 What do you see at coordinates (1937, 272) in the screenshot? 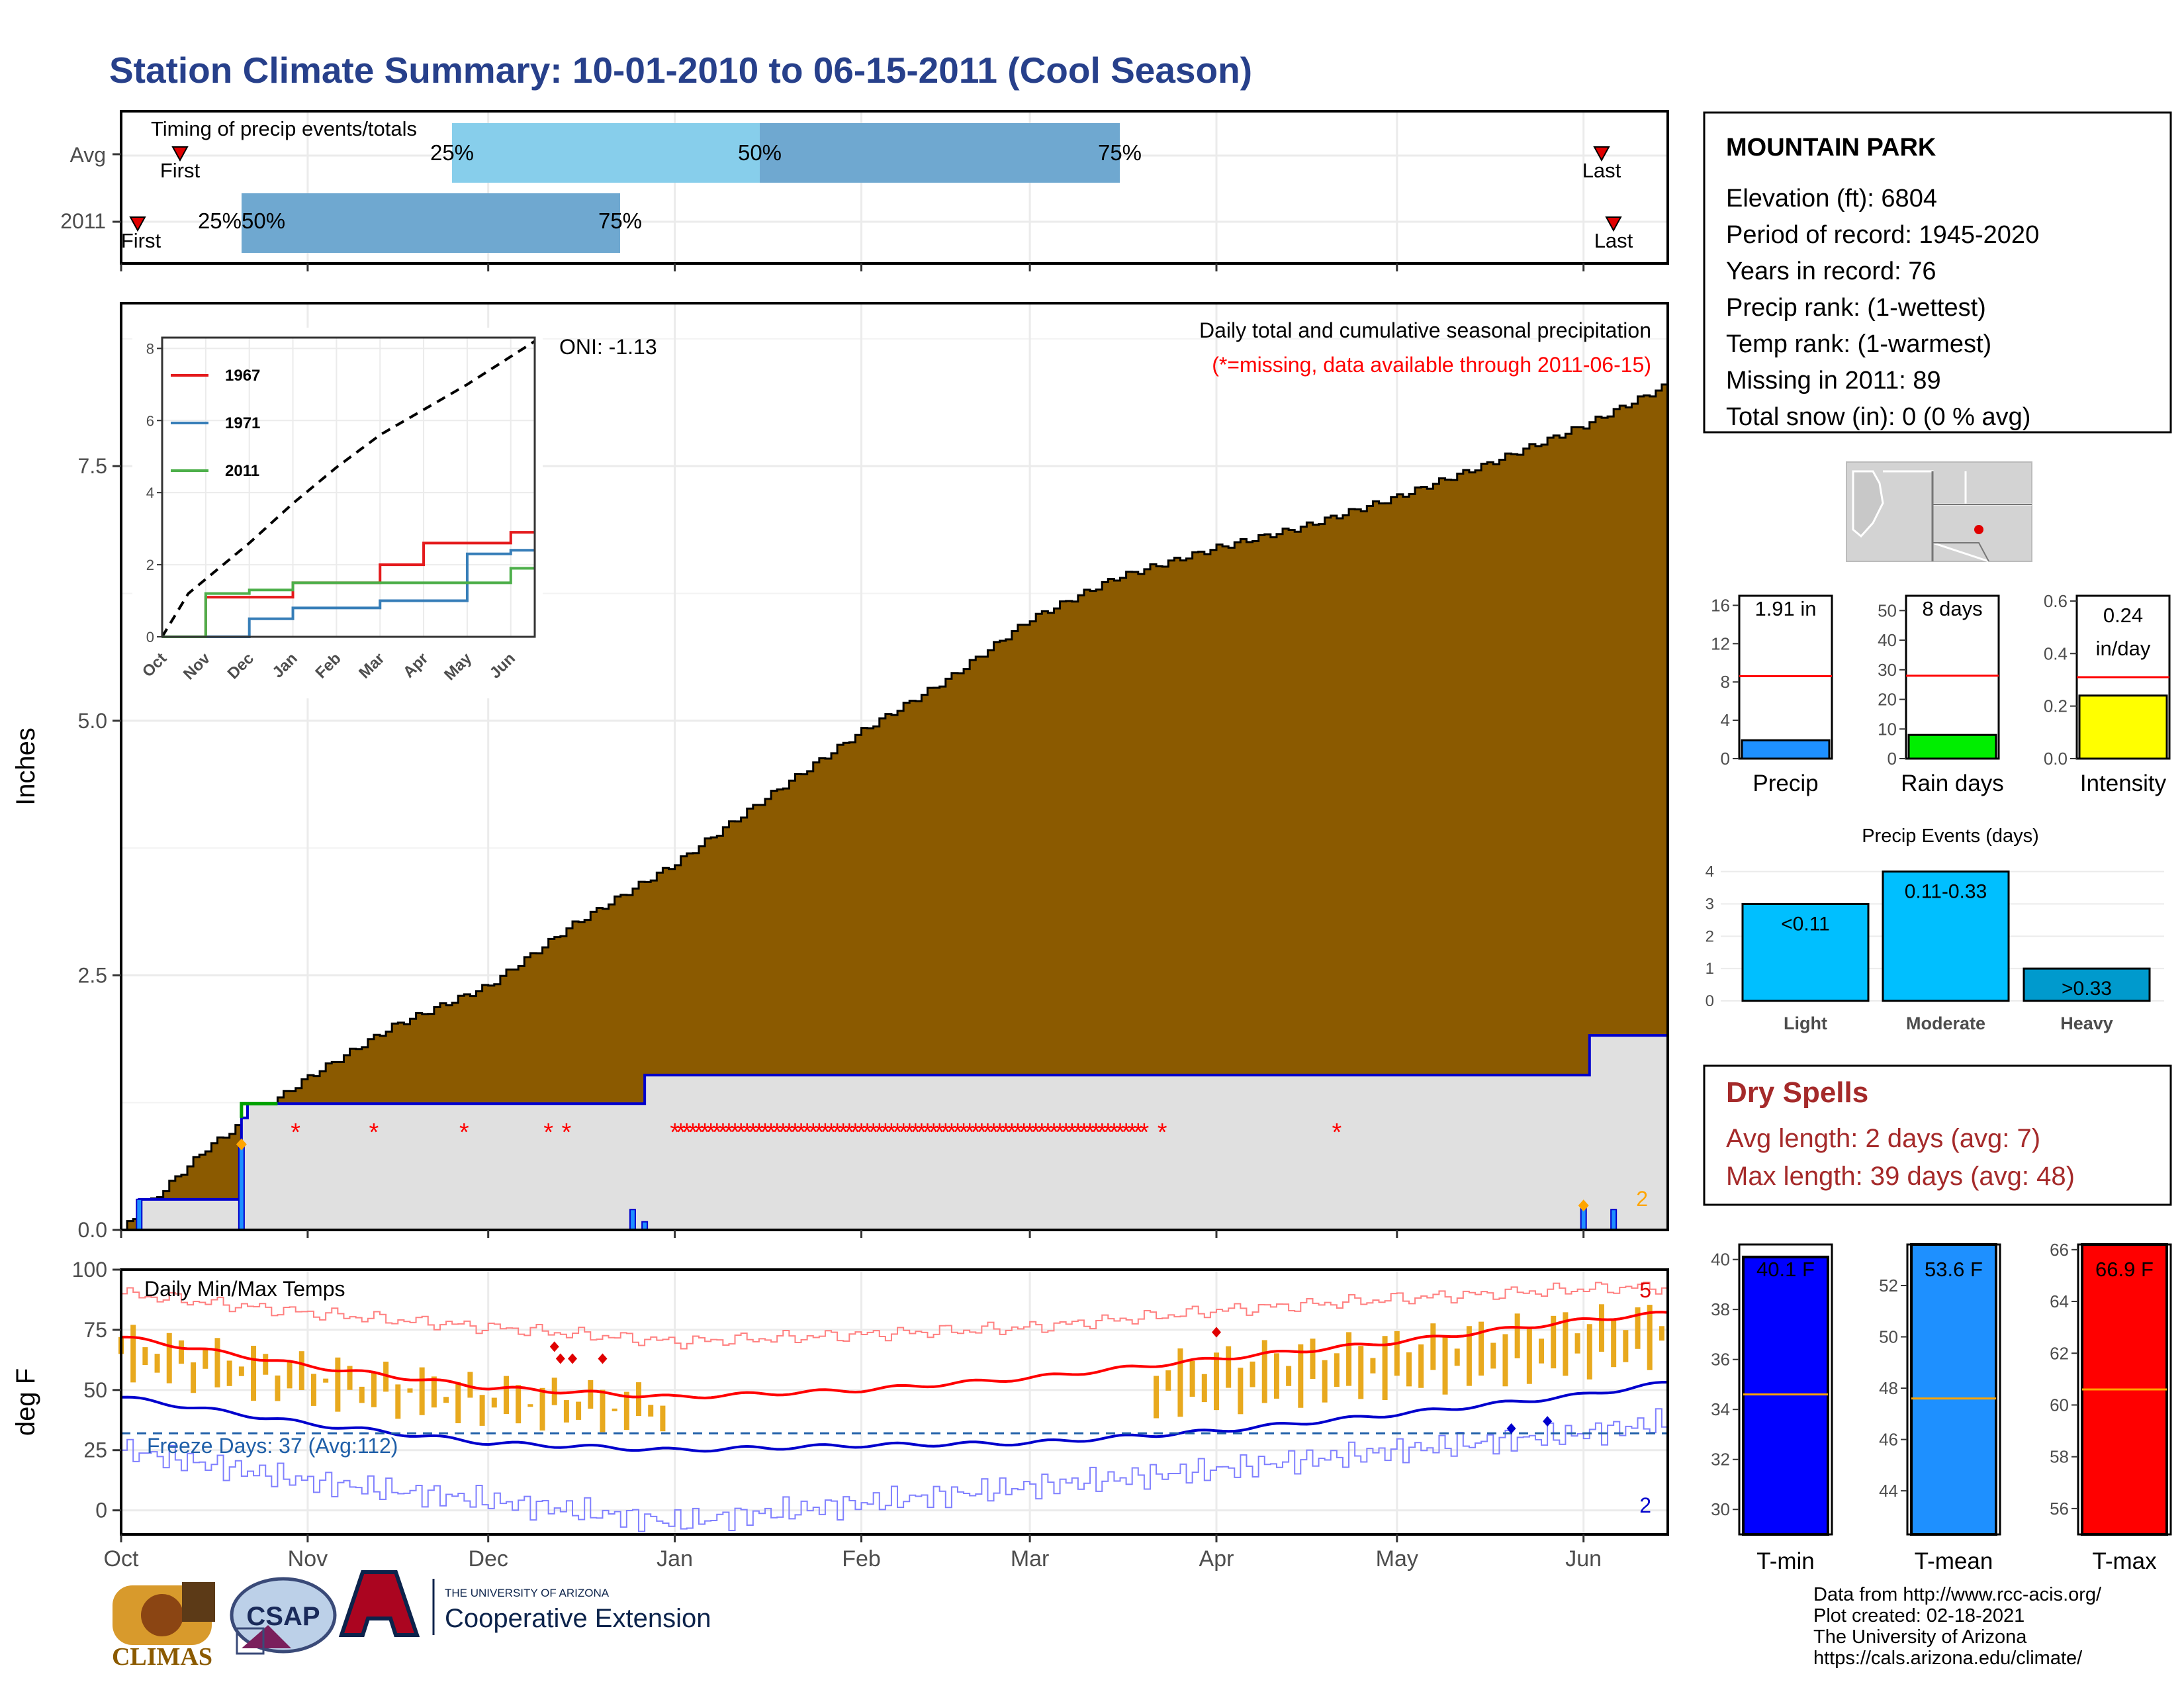
I see `station-info-box` at bounding box center [1937, 272].